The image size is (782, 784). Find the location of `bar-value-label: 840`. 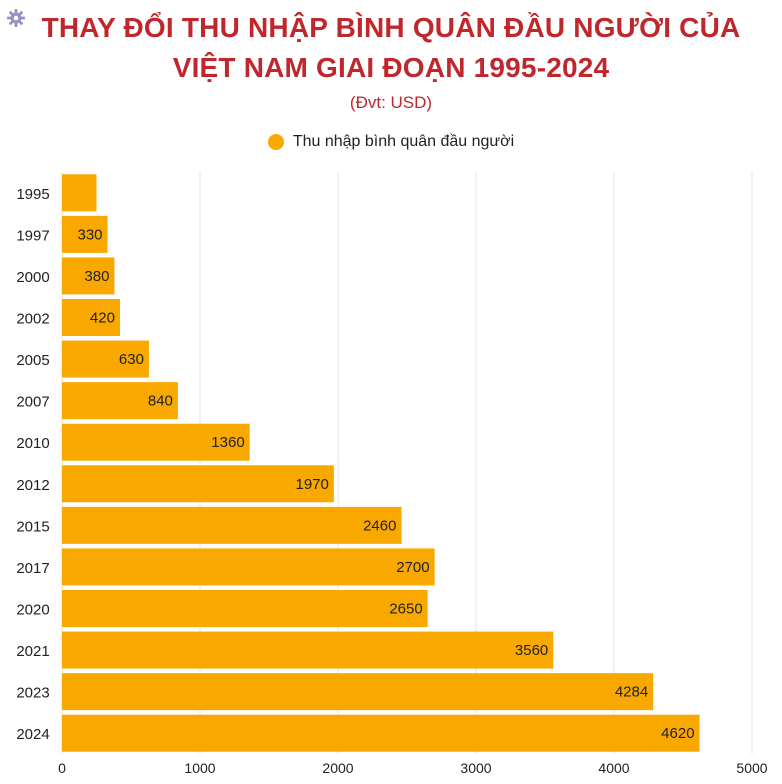

bar-value-label: 840 is located at coordinates (160, 401).